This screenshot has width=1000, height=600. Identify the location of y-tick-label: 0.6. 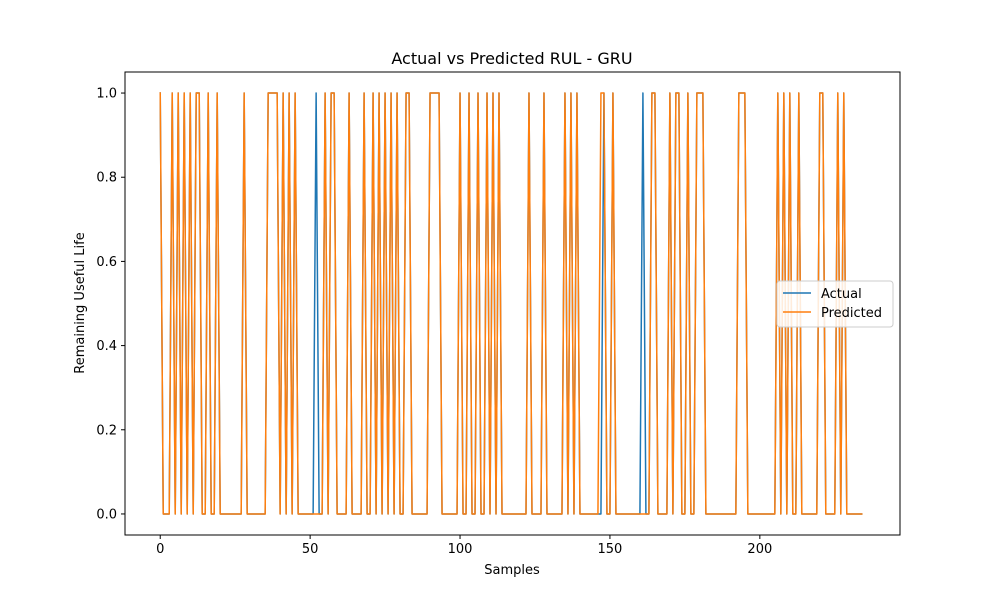
(106, 262).